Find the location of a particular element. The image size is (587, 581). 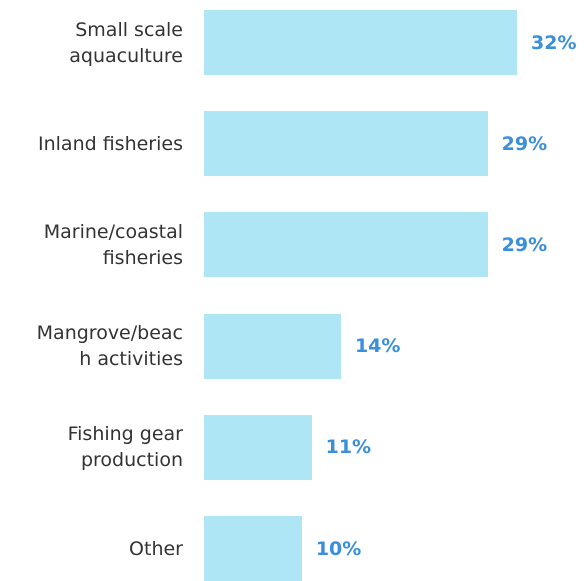

category-label: Mangrove/beac h activities is located at coordinates (109, 346).